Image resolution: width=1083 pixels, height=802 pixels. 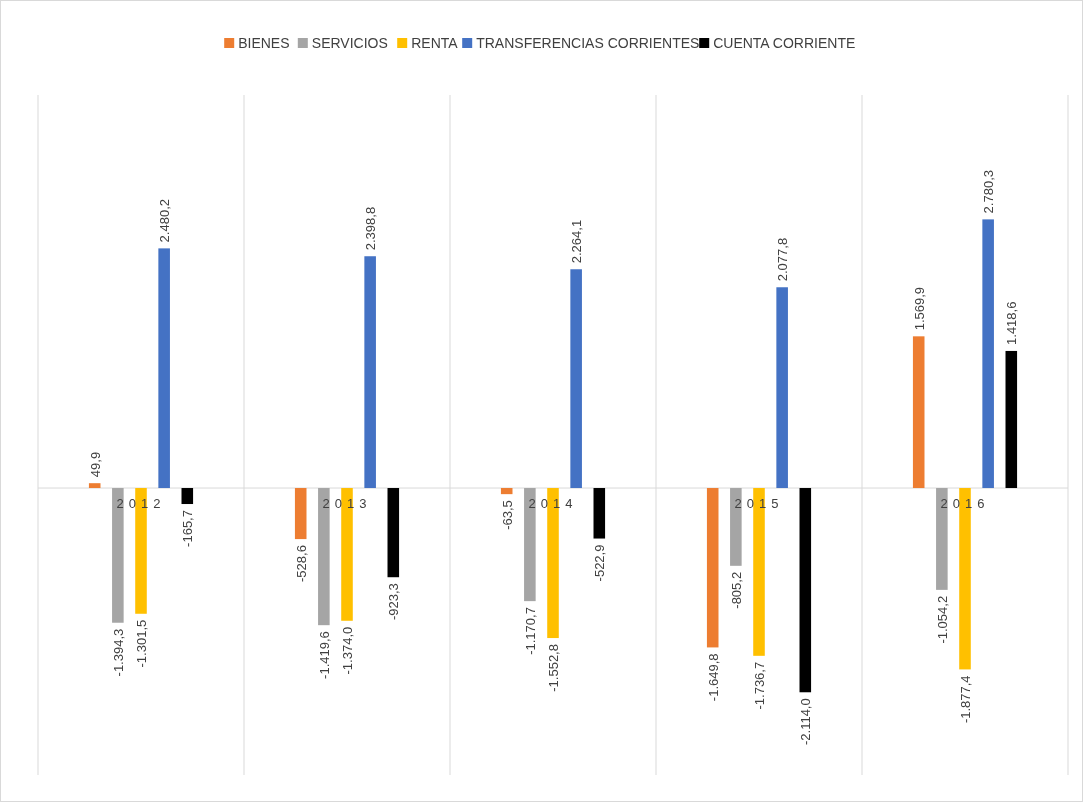 What do you see at coordinates (989, 192) in the screenshot?
I see `data-label: 2.780,3` at bounding box center [989, 192].